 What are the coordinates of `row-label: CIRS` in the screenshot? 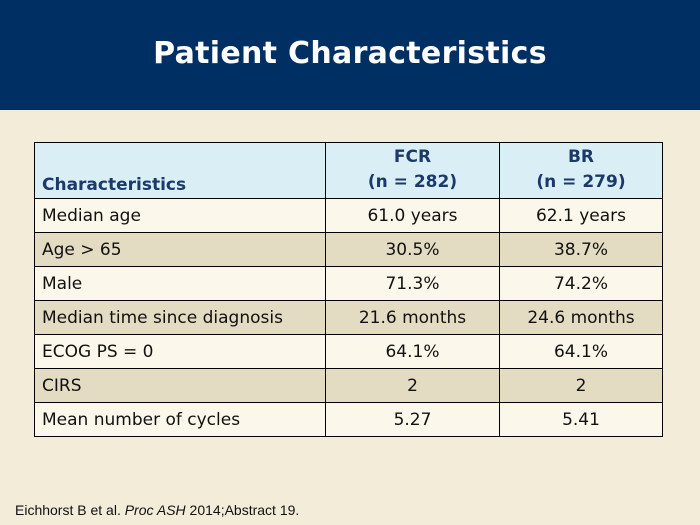 It's located at (180, 385).